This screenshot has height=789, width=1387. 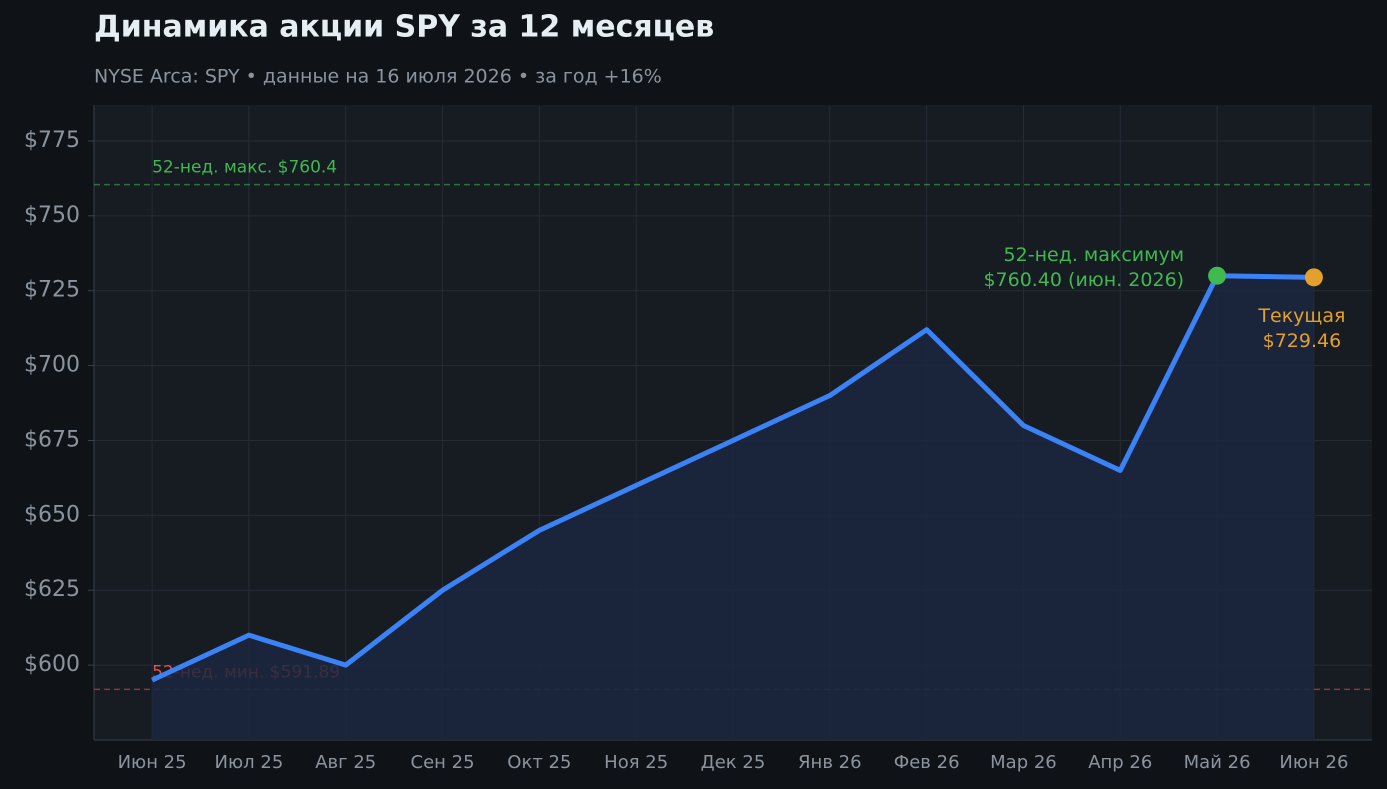 What do you see at coordinates (52, 664) in the screenshot?
I see `y-tick-label: $600` at bounding box center [52, 664].